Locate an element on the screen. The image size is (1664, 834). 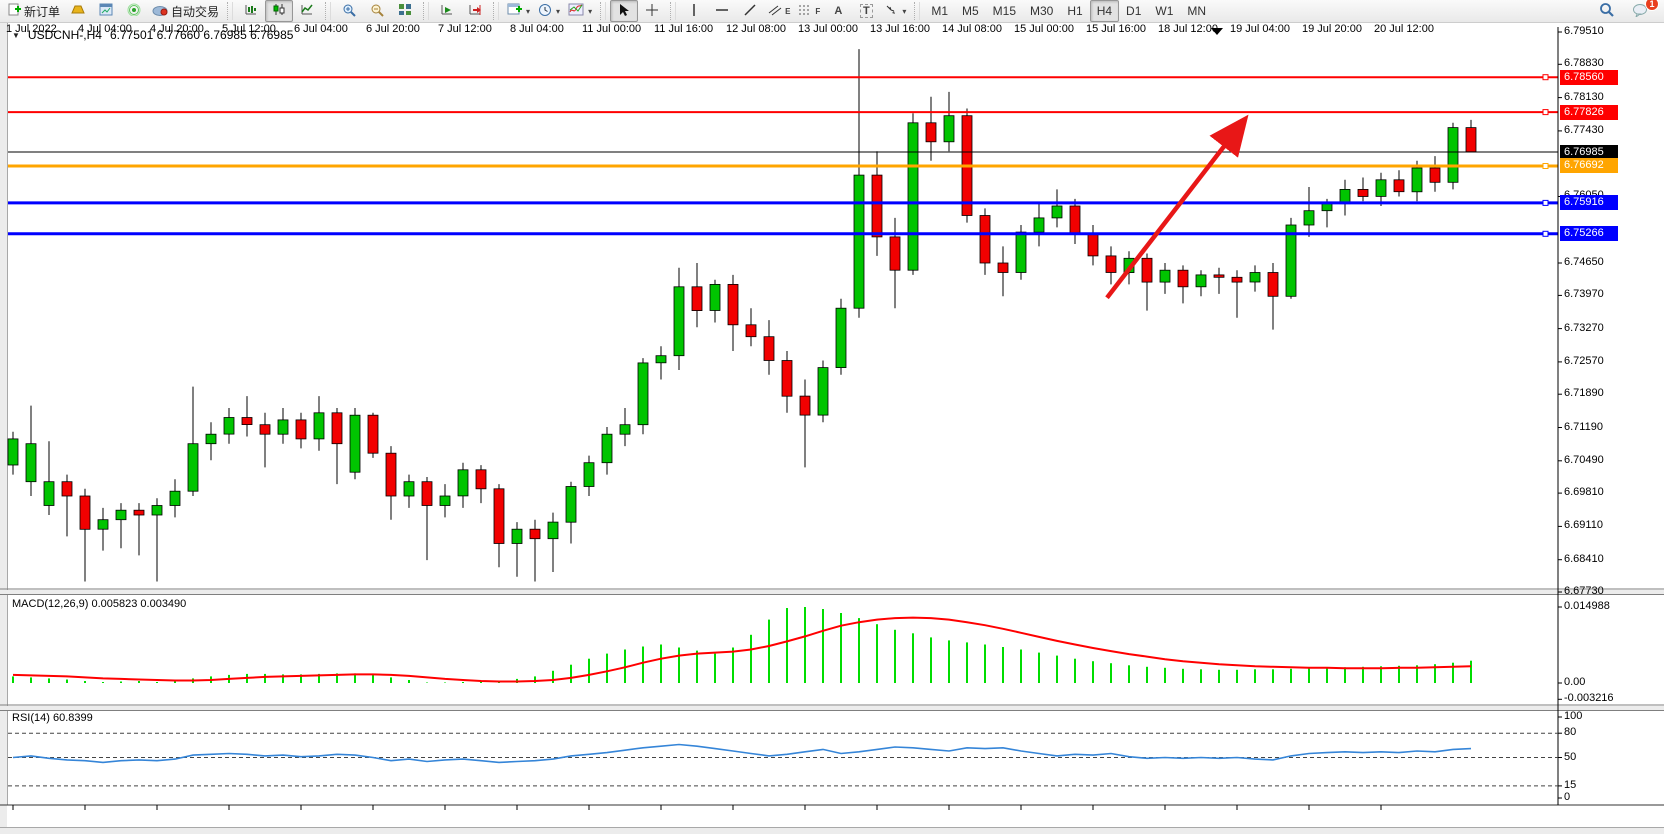
time-axis-label: 6 Jul 04:00 is located at coordinates (321, 29).